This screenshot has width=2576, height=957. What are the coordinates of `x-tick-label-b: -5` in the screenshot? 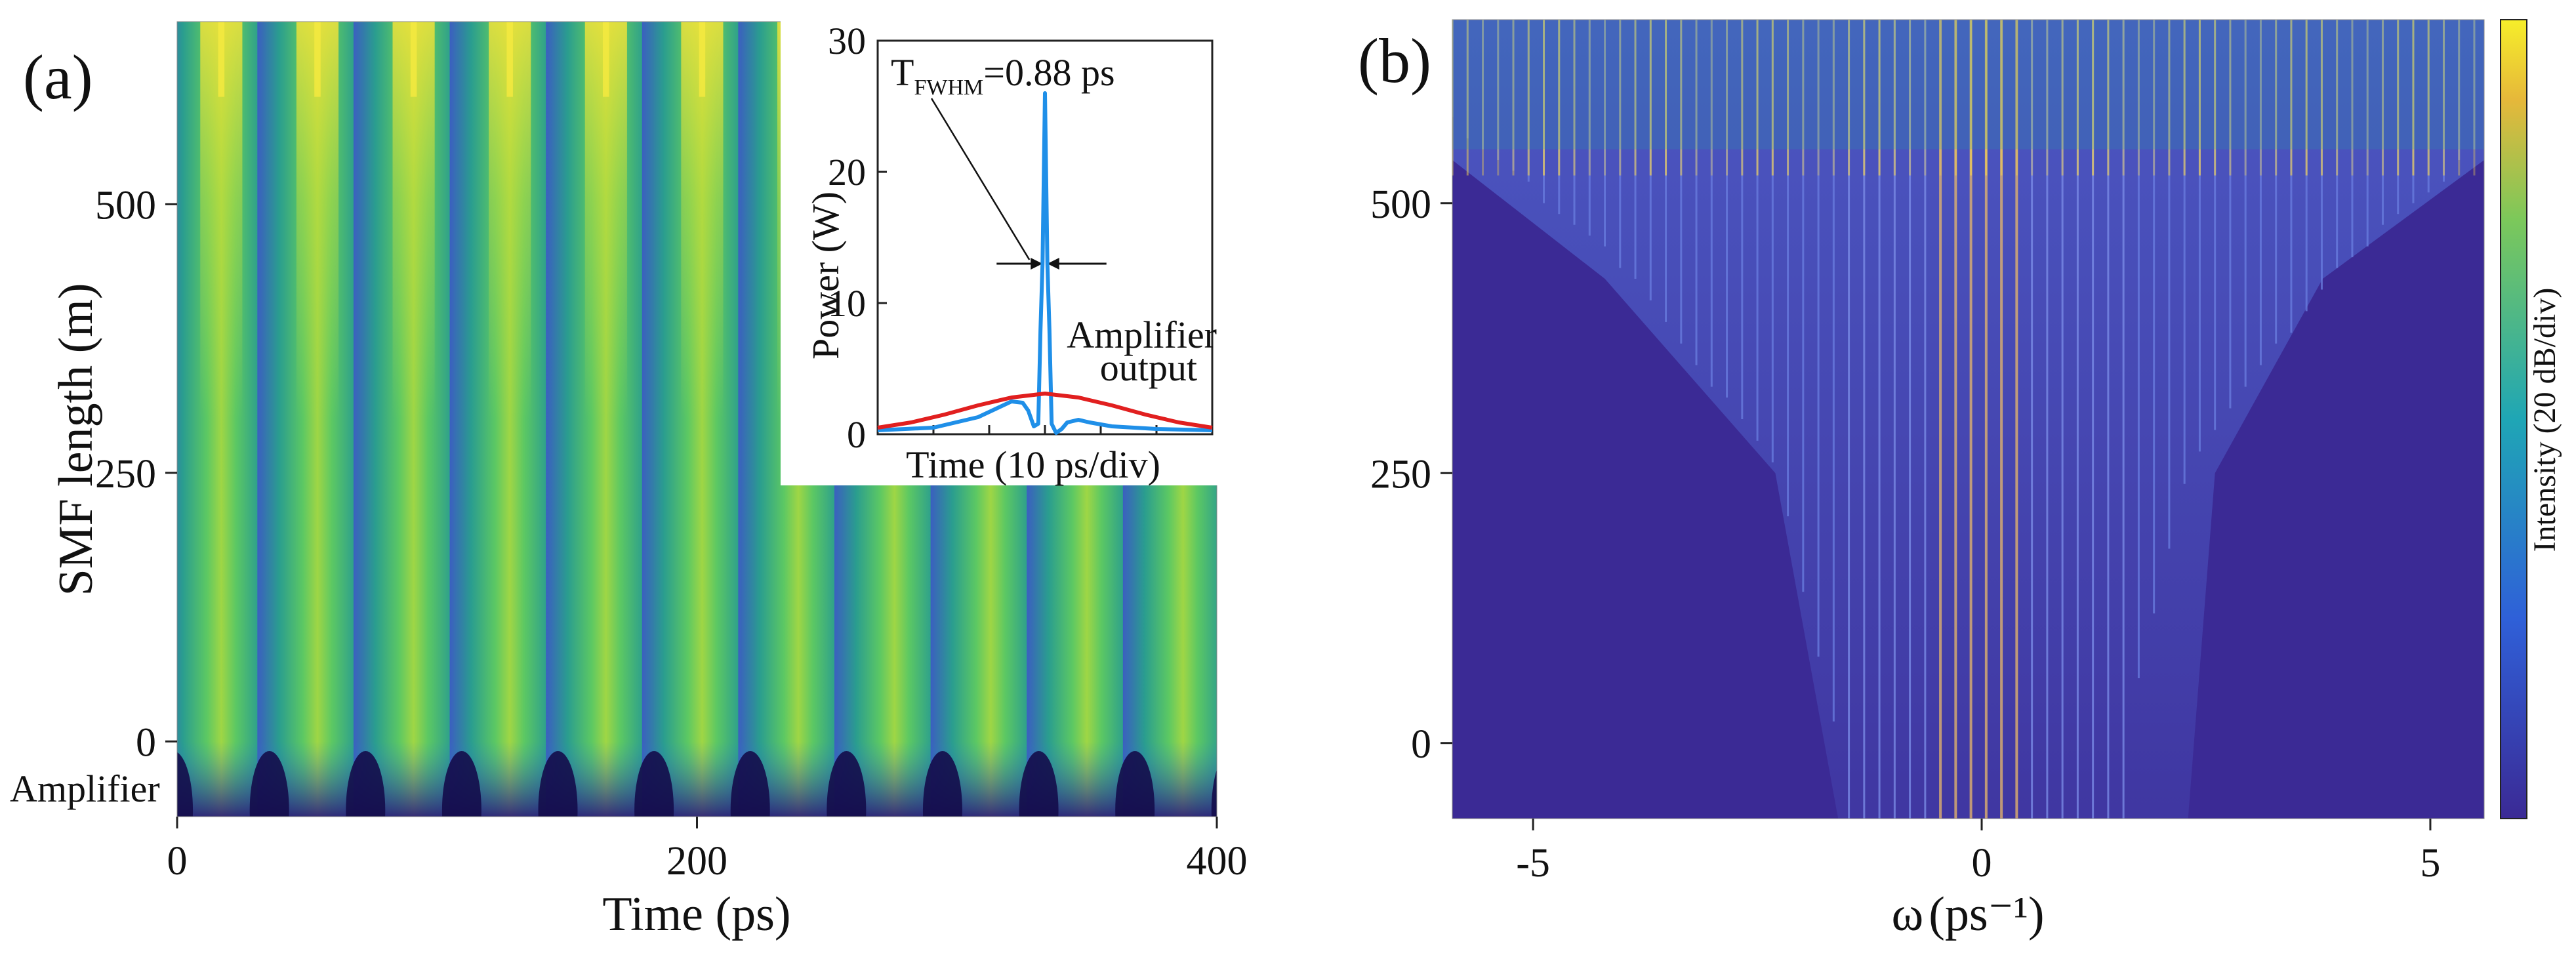 It's located at (1533, 863).